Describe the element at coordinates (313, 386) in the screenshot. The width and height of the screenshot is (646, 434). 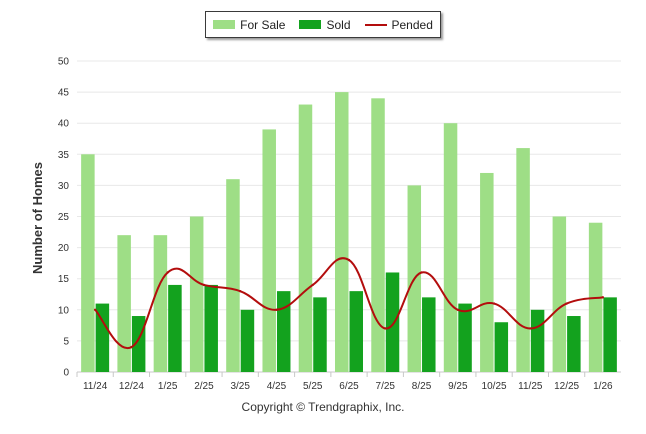
I see `x-tick-label: 5/25` at that location.